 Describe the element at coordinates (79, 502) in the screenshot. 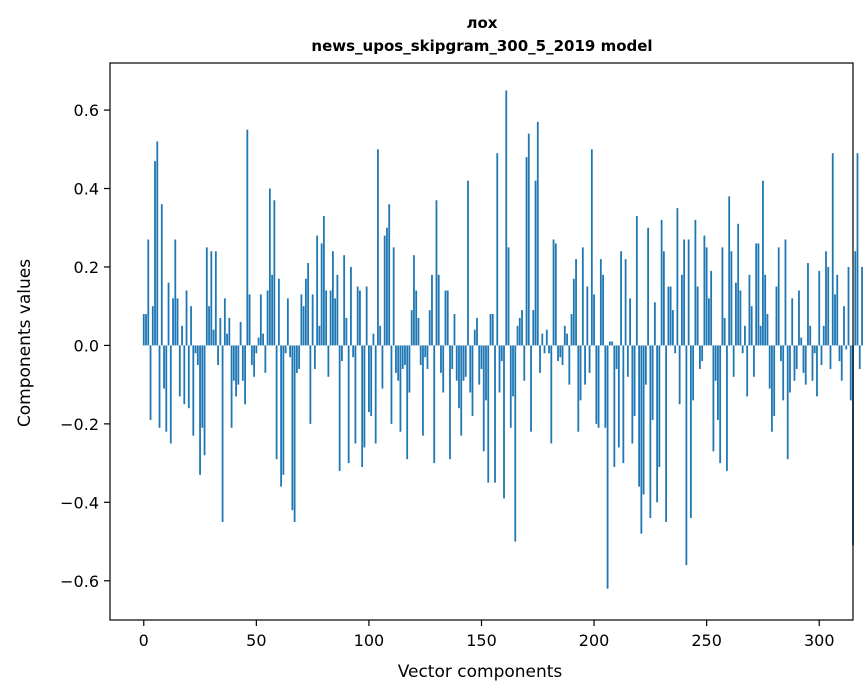

I see `y-tick-label: −0.4` at that location.